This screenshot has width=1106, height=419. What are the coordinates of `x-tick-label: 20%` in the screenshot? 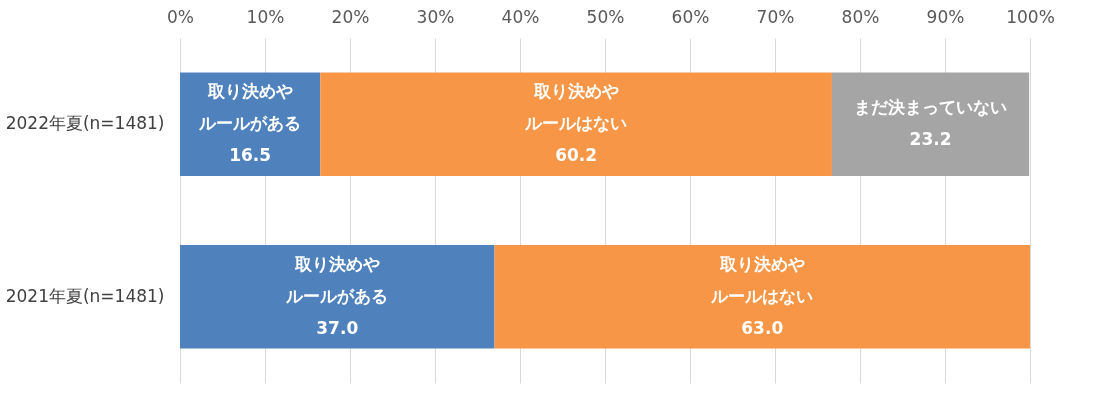 It's located at (350, 16).